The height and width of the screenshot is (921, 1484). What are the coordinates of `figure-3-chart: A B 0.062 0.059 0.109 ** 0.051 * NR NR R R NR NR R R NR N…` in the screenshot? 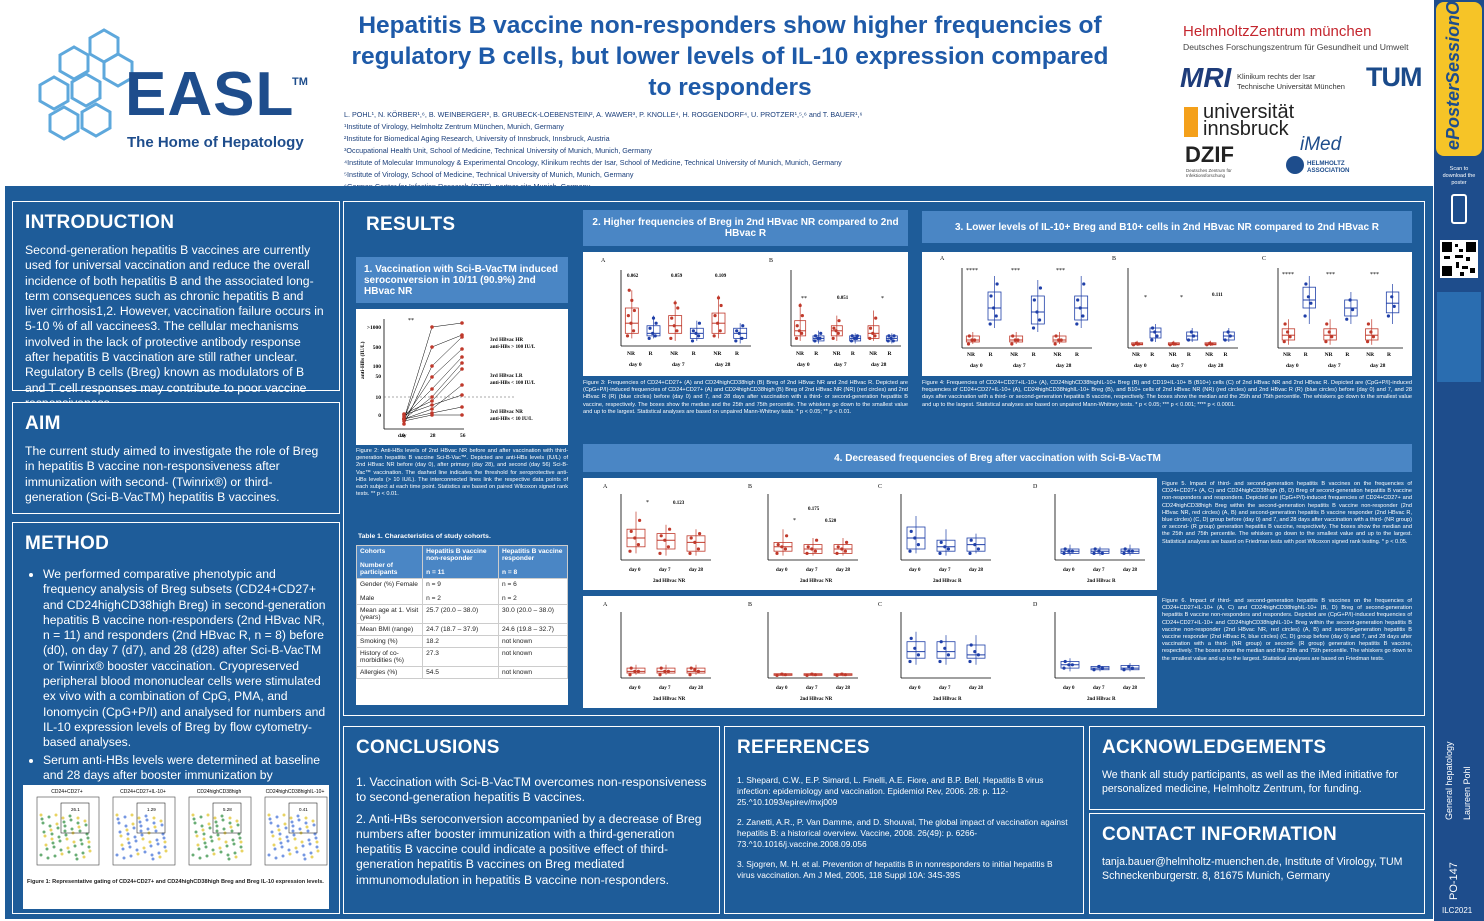 It's located at (745, 314).